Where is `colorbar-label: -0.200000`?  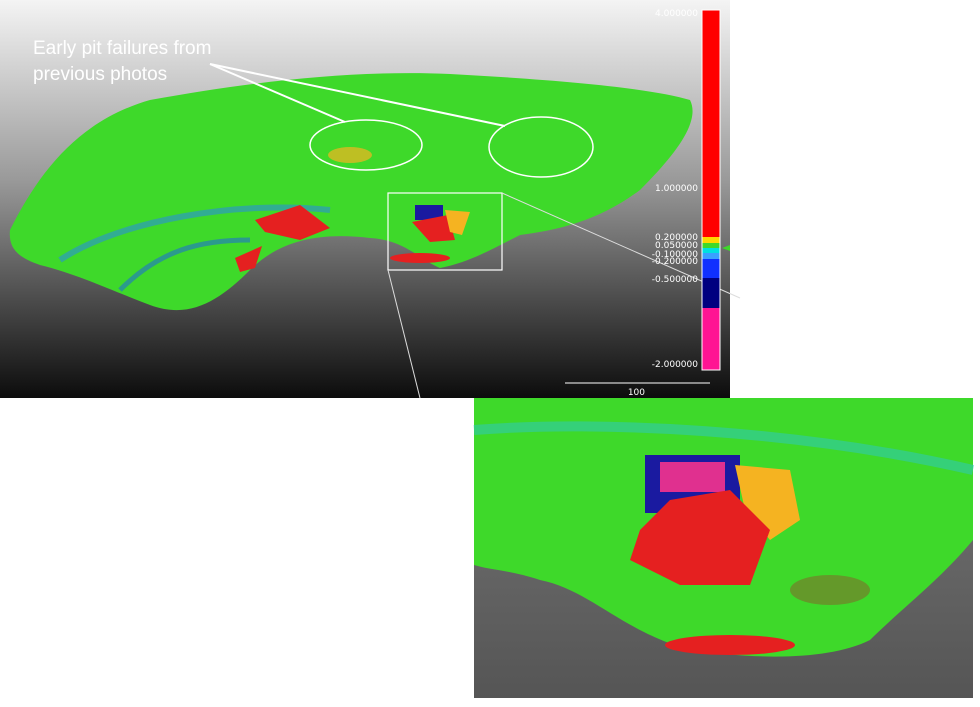
colorbar-label: -0.200000 is located at coordinates (675, 262).